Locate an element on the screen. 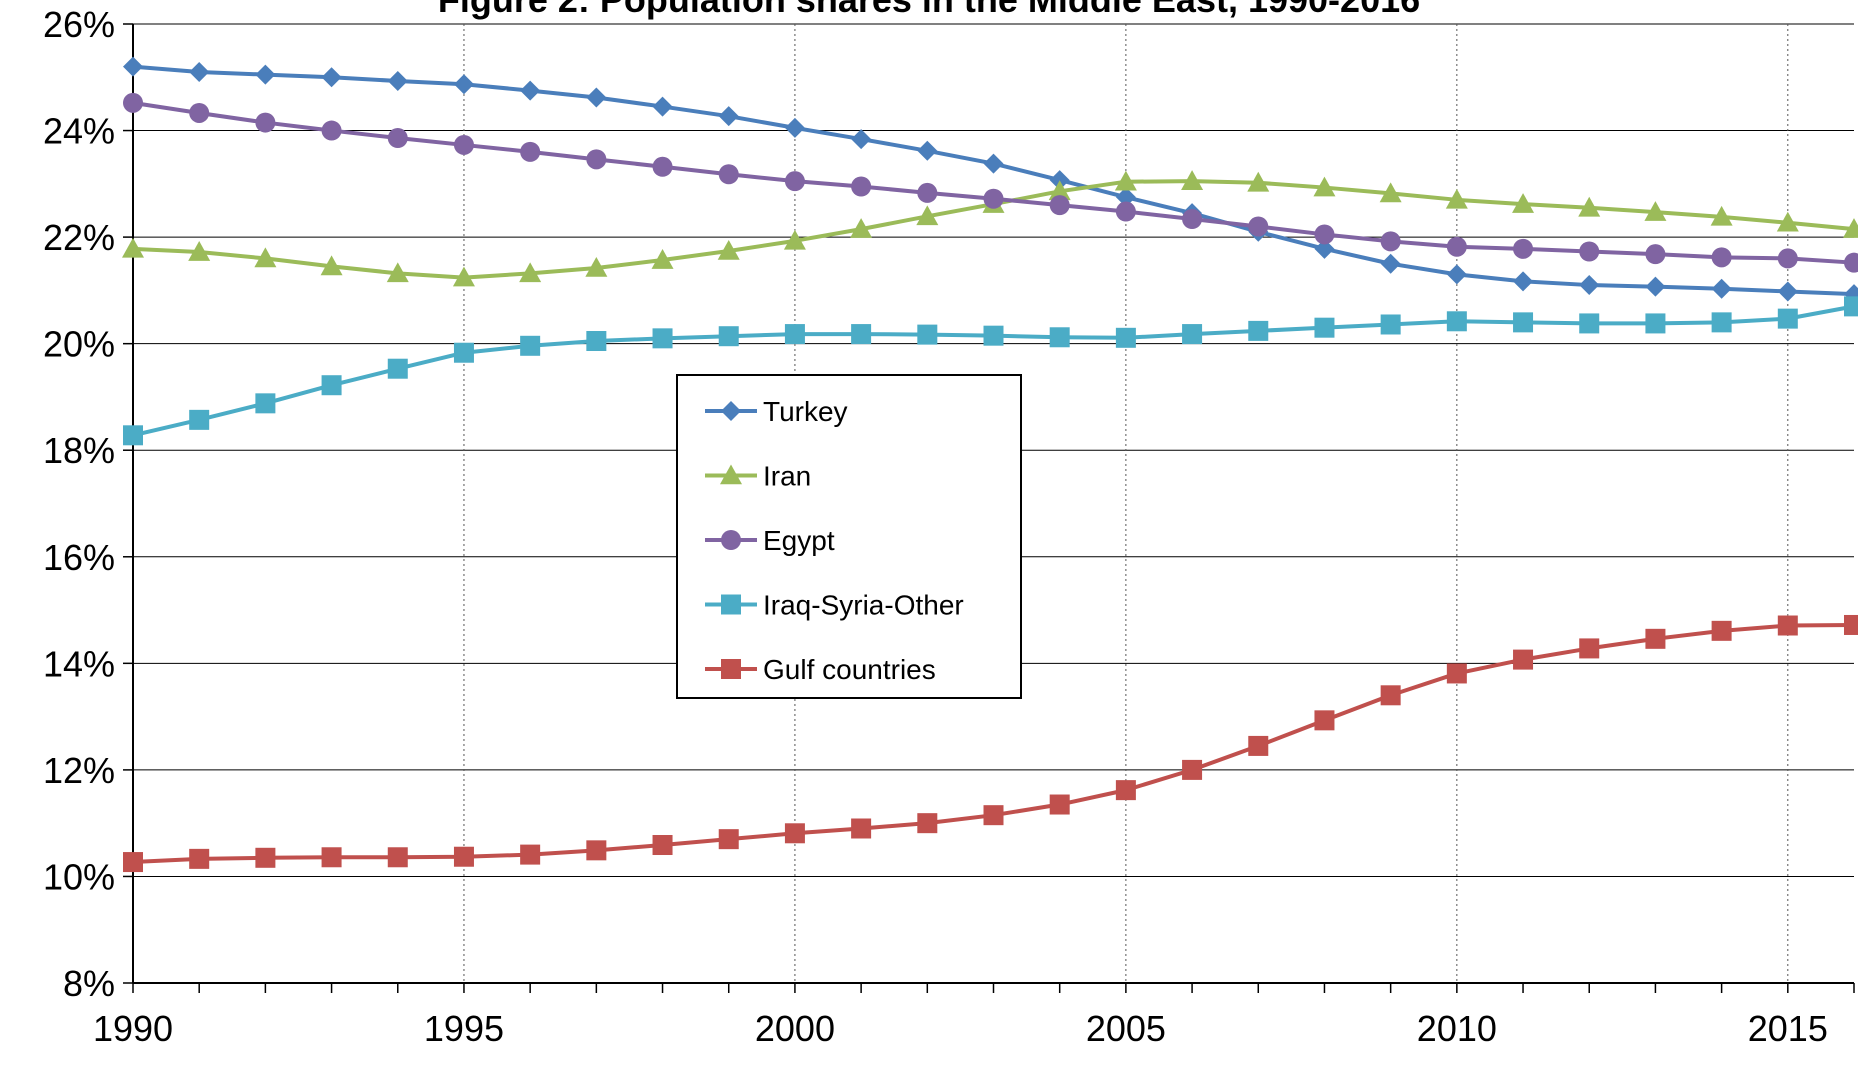 The width and height of the screenshot is (1858, 1067). y-tick-label: 26% is located at coordinates (79, 24).